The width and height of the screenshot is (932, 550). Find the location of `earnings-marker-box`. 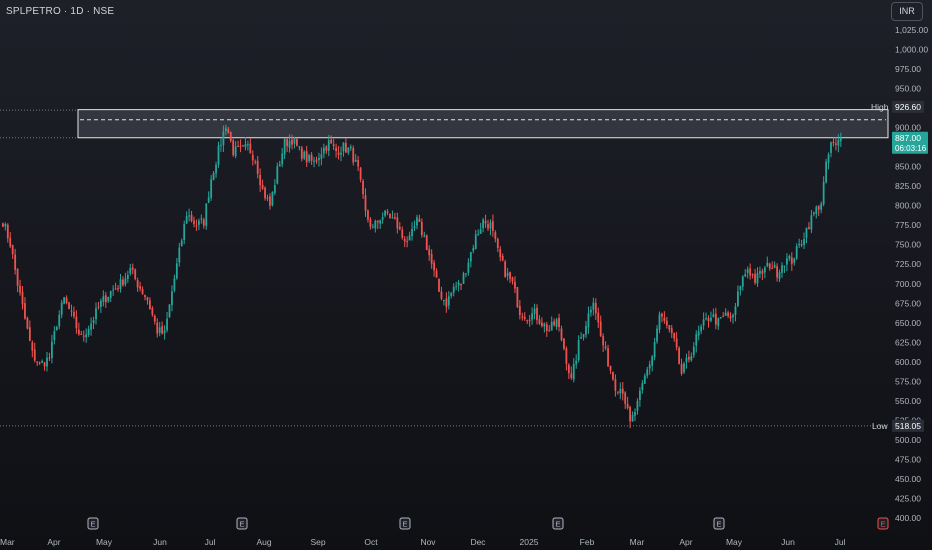

earnings-marker-box is located at coordinates (405, 523).